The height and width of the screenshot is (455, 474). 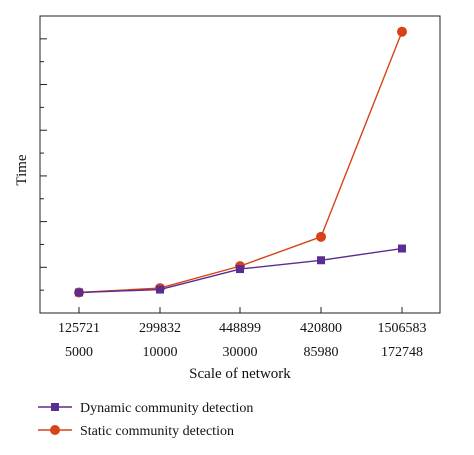 I want to click on x-tick-label-bottom: 5000, so click(x=79, y=352).